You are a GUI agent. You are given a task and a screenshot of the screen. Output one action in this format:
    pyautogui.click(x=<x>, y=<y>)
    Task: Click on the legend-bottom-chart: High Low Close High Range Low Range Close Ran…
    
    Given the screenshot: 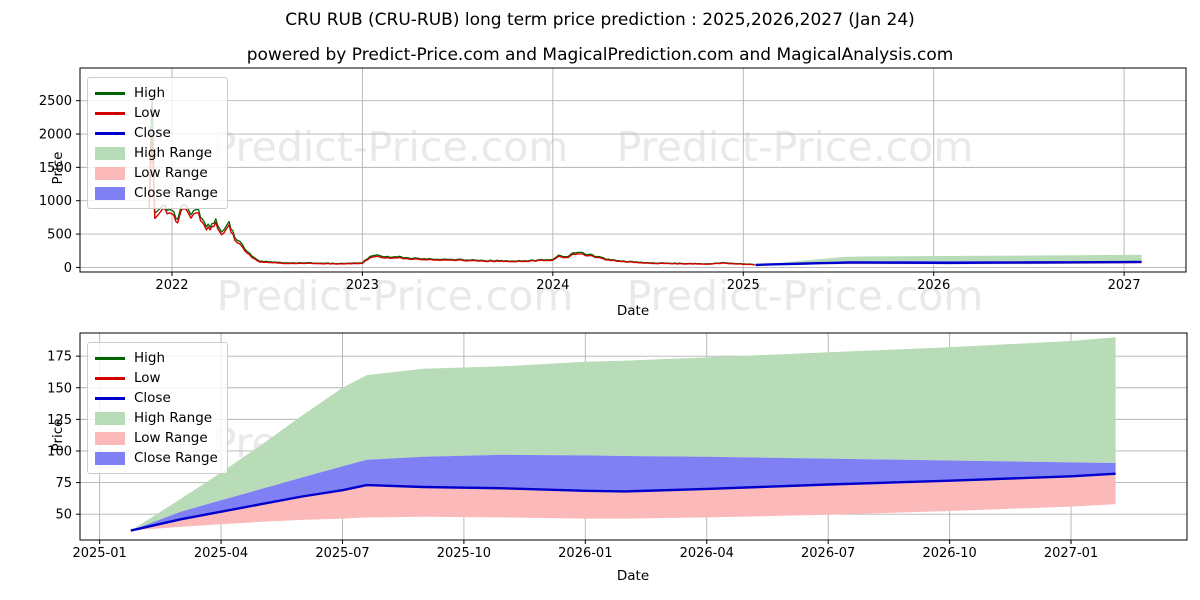 What is the action you would take?
    pyautogui.click(x=157, y=408)
    